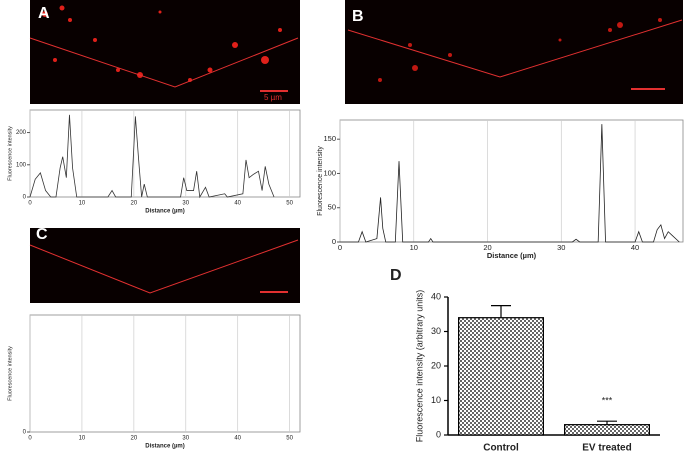 This screenshot has height=455, width=685. Describe the element at coordinates (607, 401) in the screenshot. I see `annotation: ***` at that location.